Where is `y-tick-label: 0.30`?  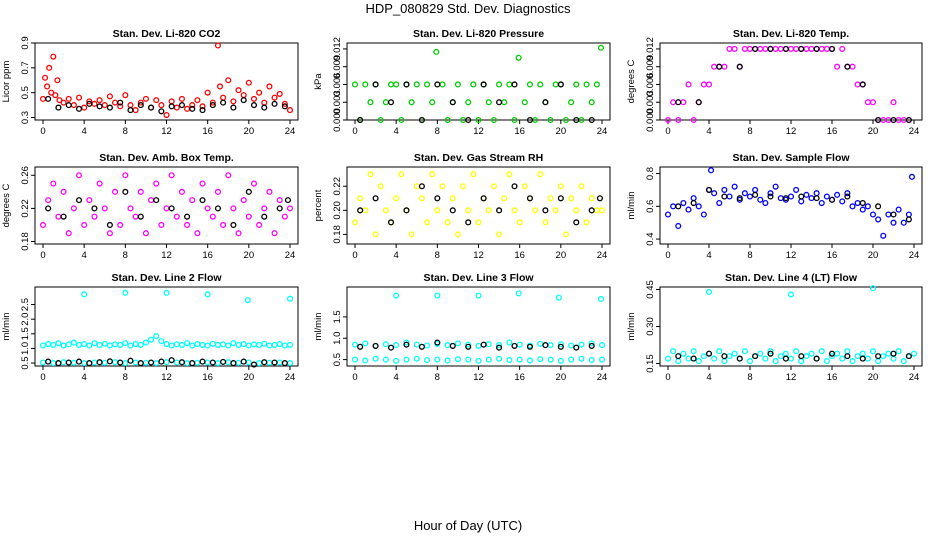 y-tick-label: 0.30 is located at coordinates (650, 326).